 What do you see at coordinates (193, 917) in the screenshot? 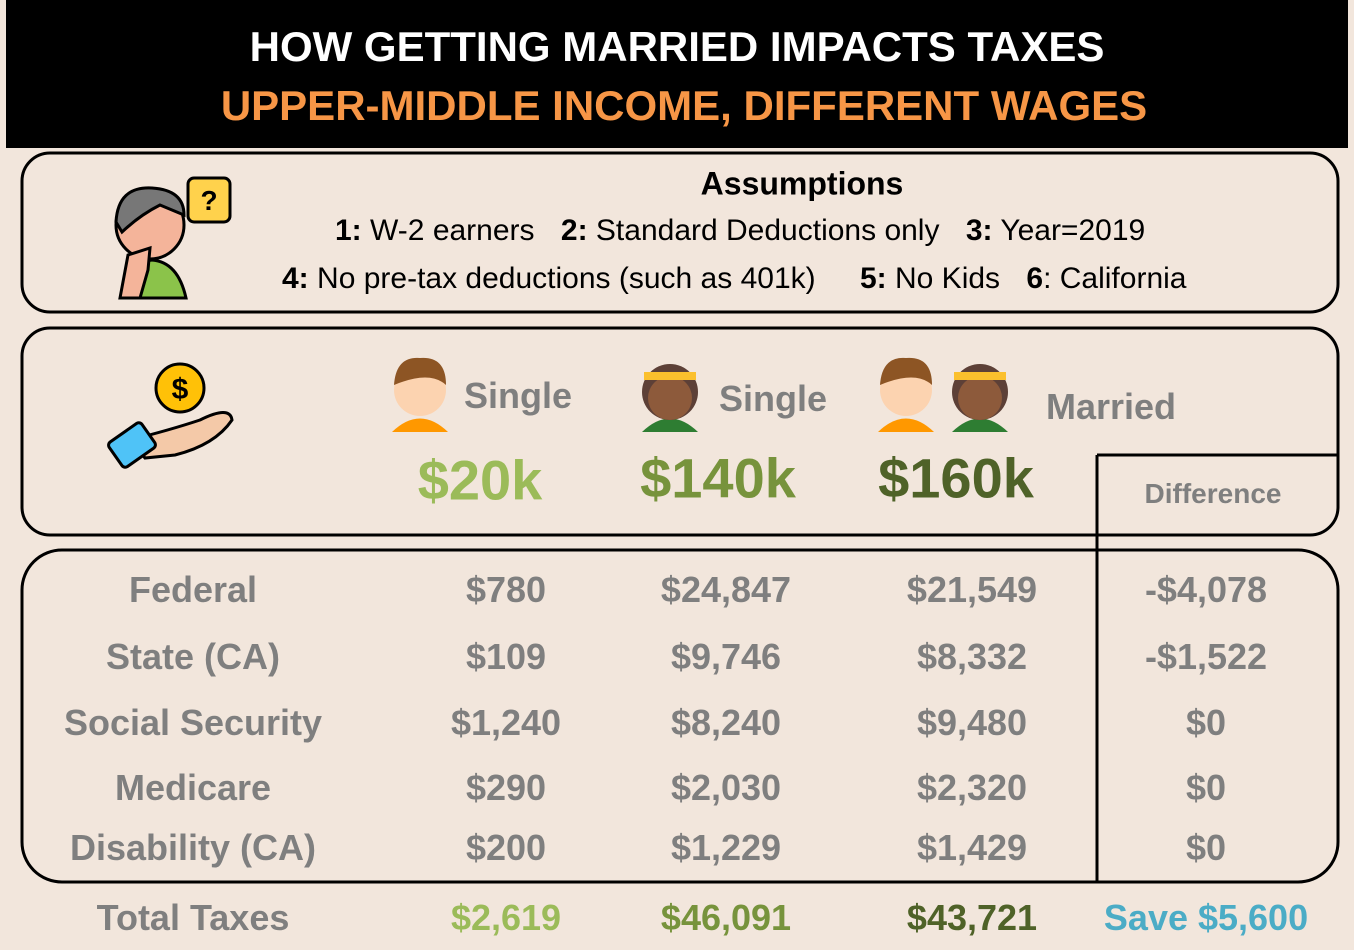
I see `total-label: Total Taxes` at bounding box center [193, 917].